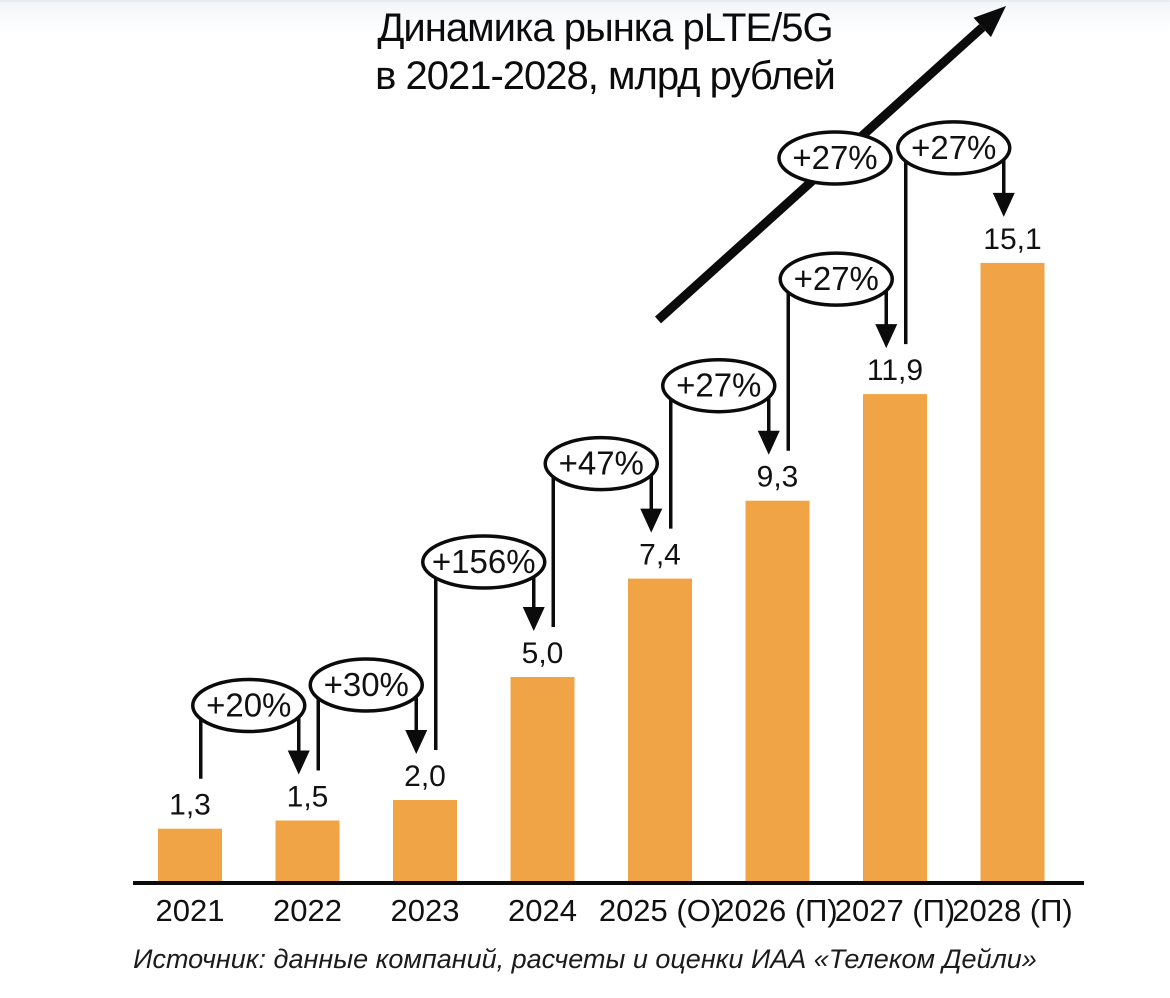 Image resolution: width=1170 pixels, height=998 pixels. I want to click on value-label-2025 (О): 7,4, so click(660, 555).